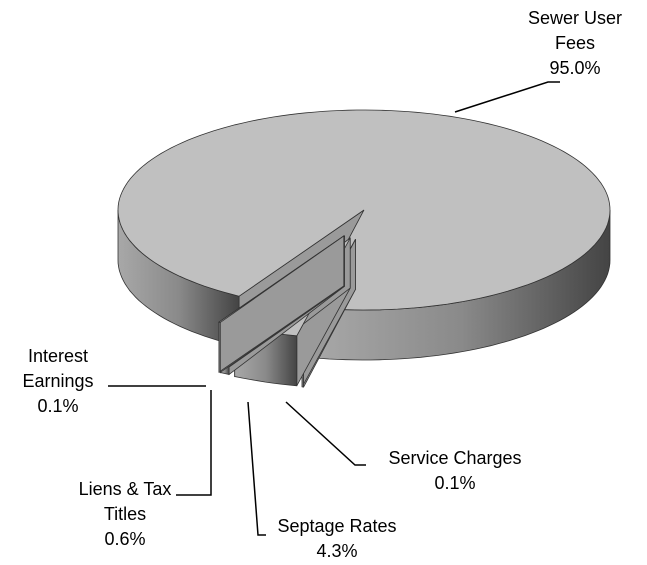  What do you see at coordinates (125, 539) in the screenshot?
I see `label-value: 0.6%` at bounding box center [125, 539].